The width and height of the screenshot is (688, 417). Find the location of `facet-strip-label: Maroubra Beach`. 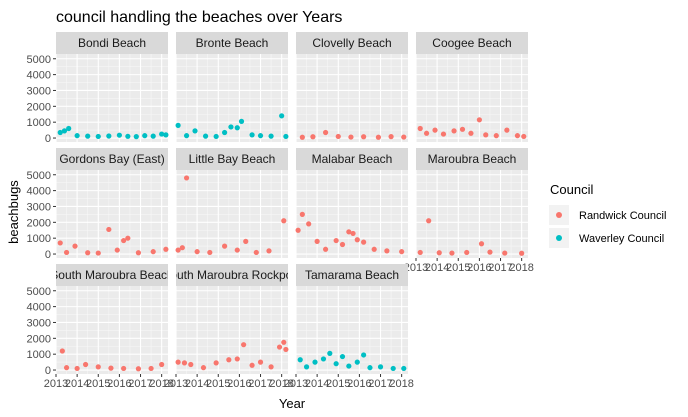

facet-strip-label: Maroubra Beach is located at coordinates (472, 159).